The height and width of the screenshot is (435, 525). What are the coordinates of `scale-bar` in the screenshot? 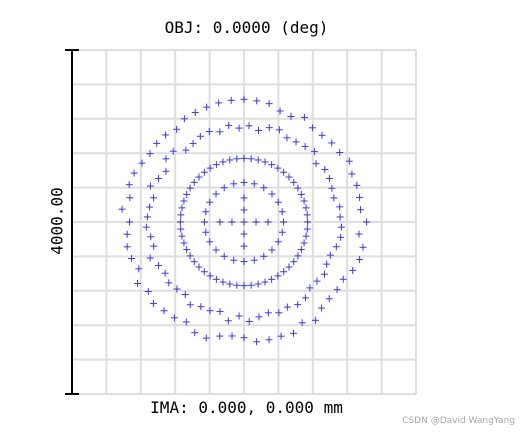 It's located at (72, 222).